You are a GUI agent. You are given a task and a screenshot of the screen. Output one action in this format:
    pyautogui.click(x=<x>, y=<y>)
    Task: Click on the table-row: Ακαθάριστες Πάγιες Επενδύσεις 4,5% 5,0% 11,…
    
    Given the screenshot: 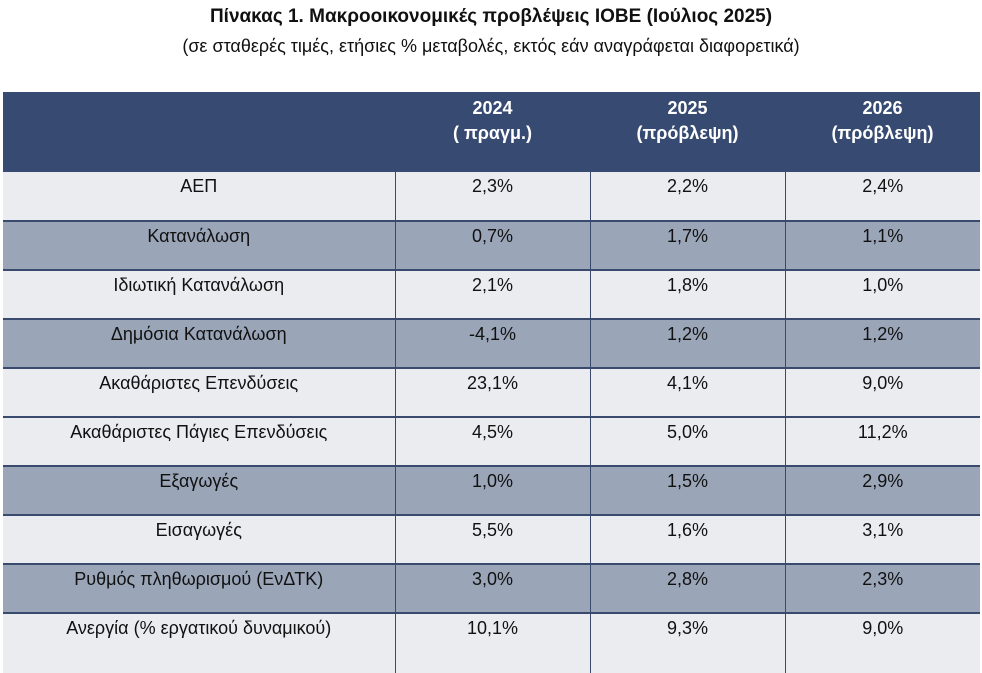 What is the action you would take?
    pyautogui.click(x=491, y=442)
    